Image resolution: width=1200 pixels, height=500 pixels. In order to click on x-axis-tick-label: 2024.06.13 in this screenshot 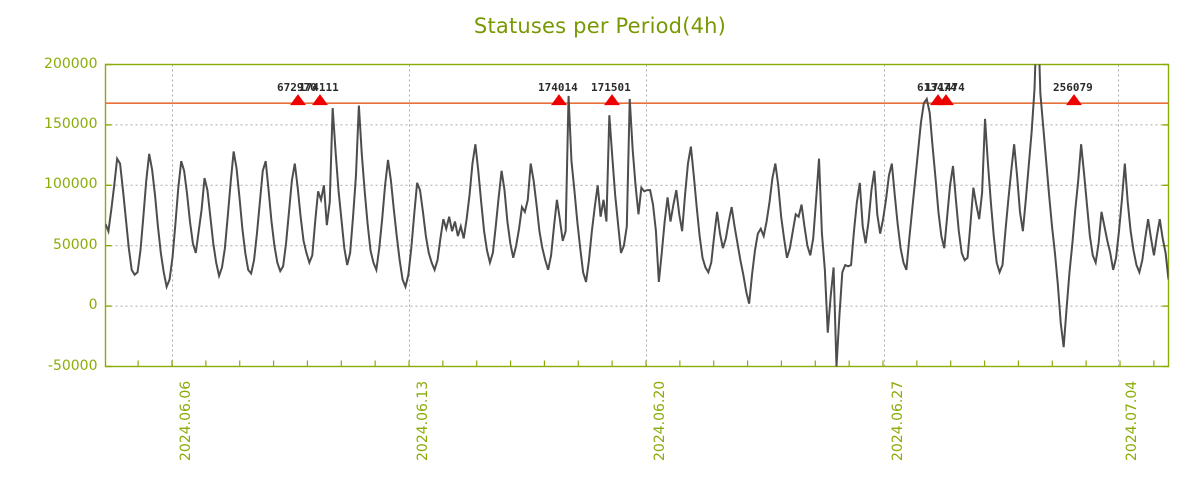, I will do `click(423, 420)`.